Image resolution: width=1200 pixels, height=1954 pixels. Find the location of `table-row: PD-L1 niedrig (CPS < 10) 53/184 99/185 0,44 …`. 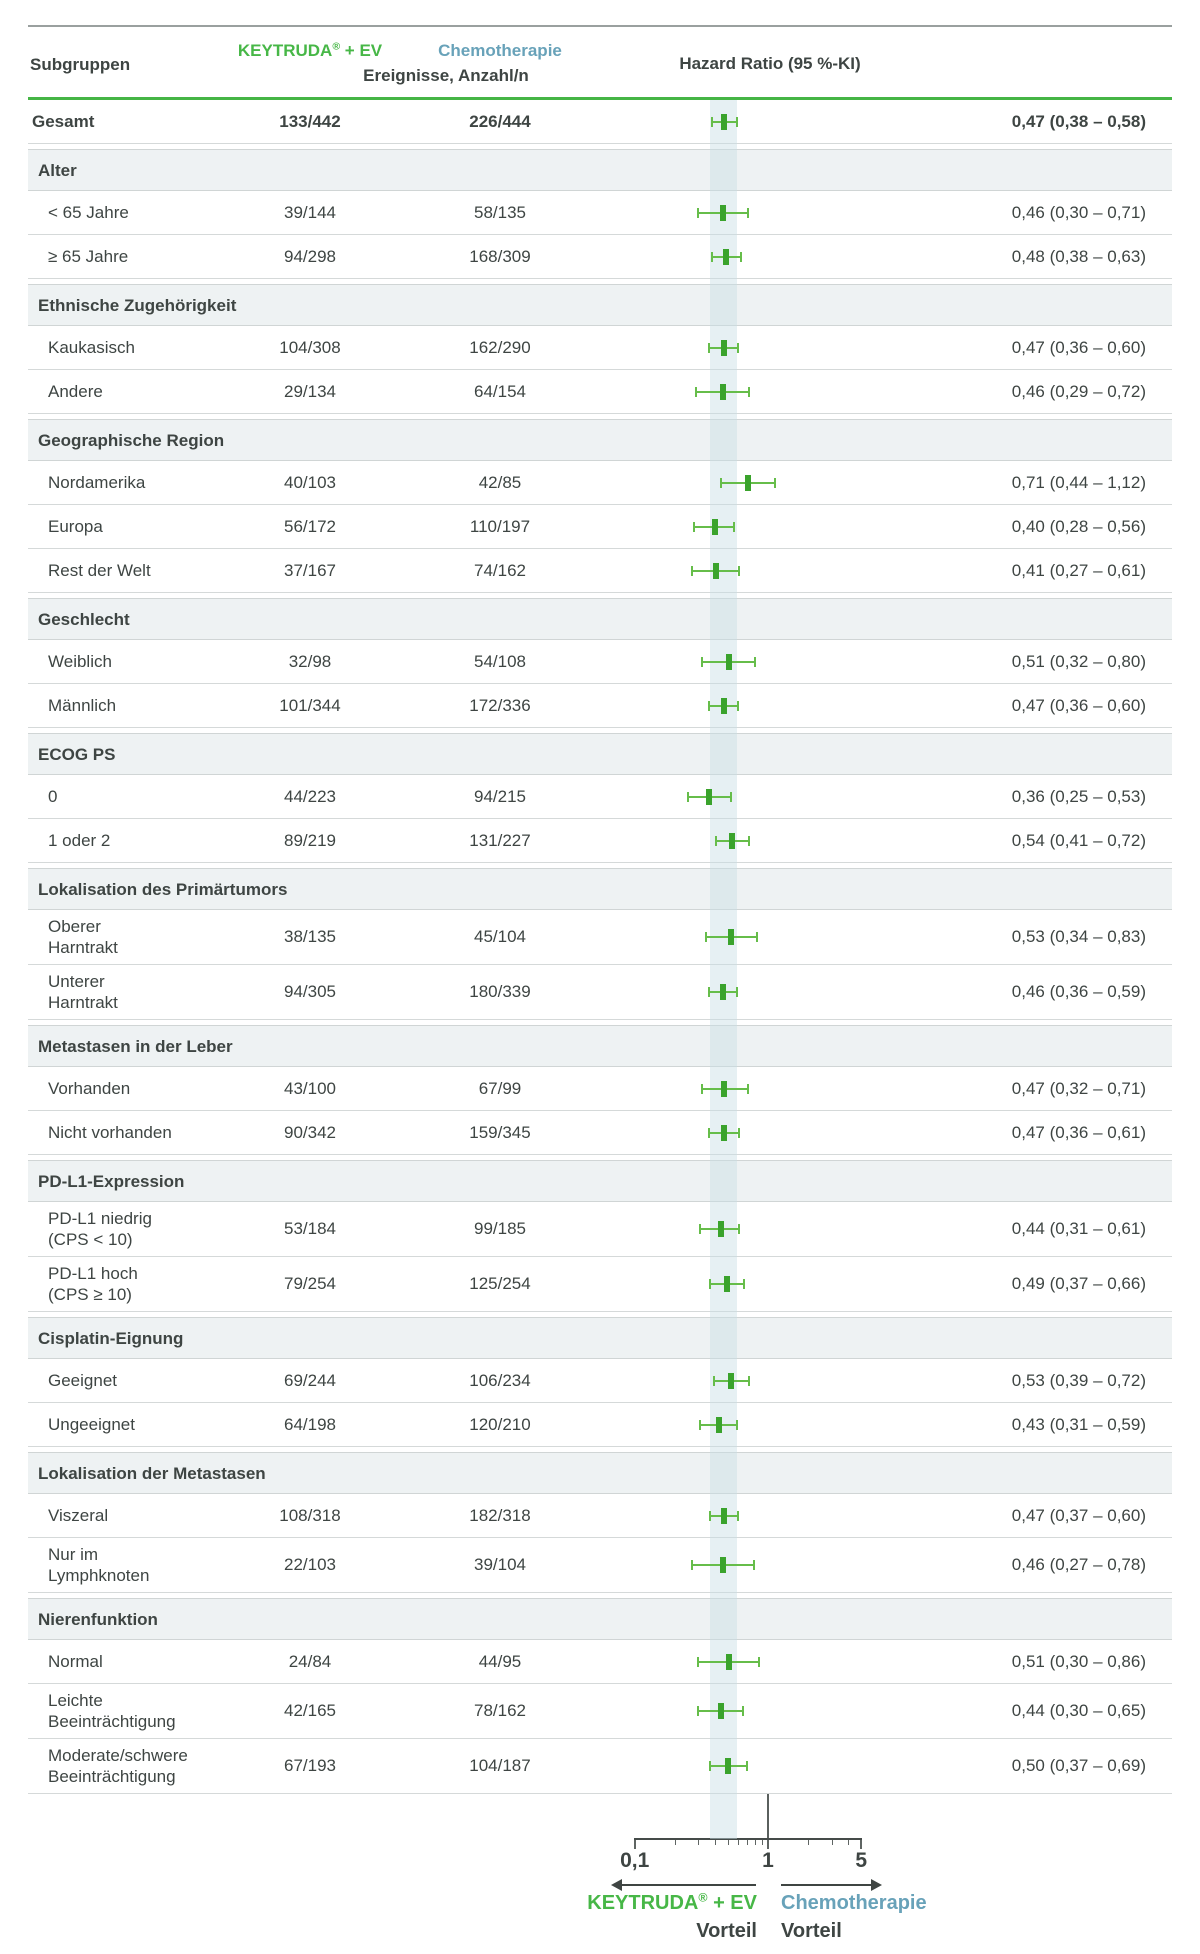

table-row: PD-L1 niedrig (CPS < 10) 53/184 99/185 0,44 … is located at coordinates (600, 1229).